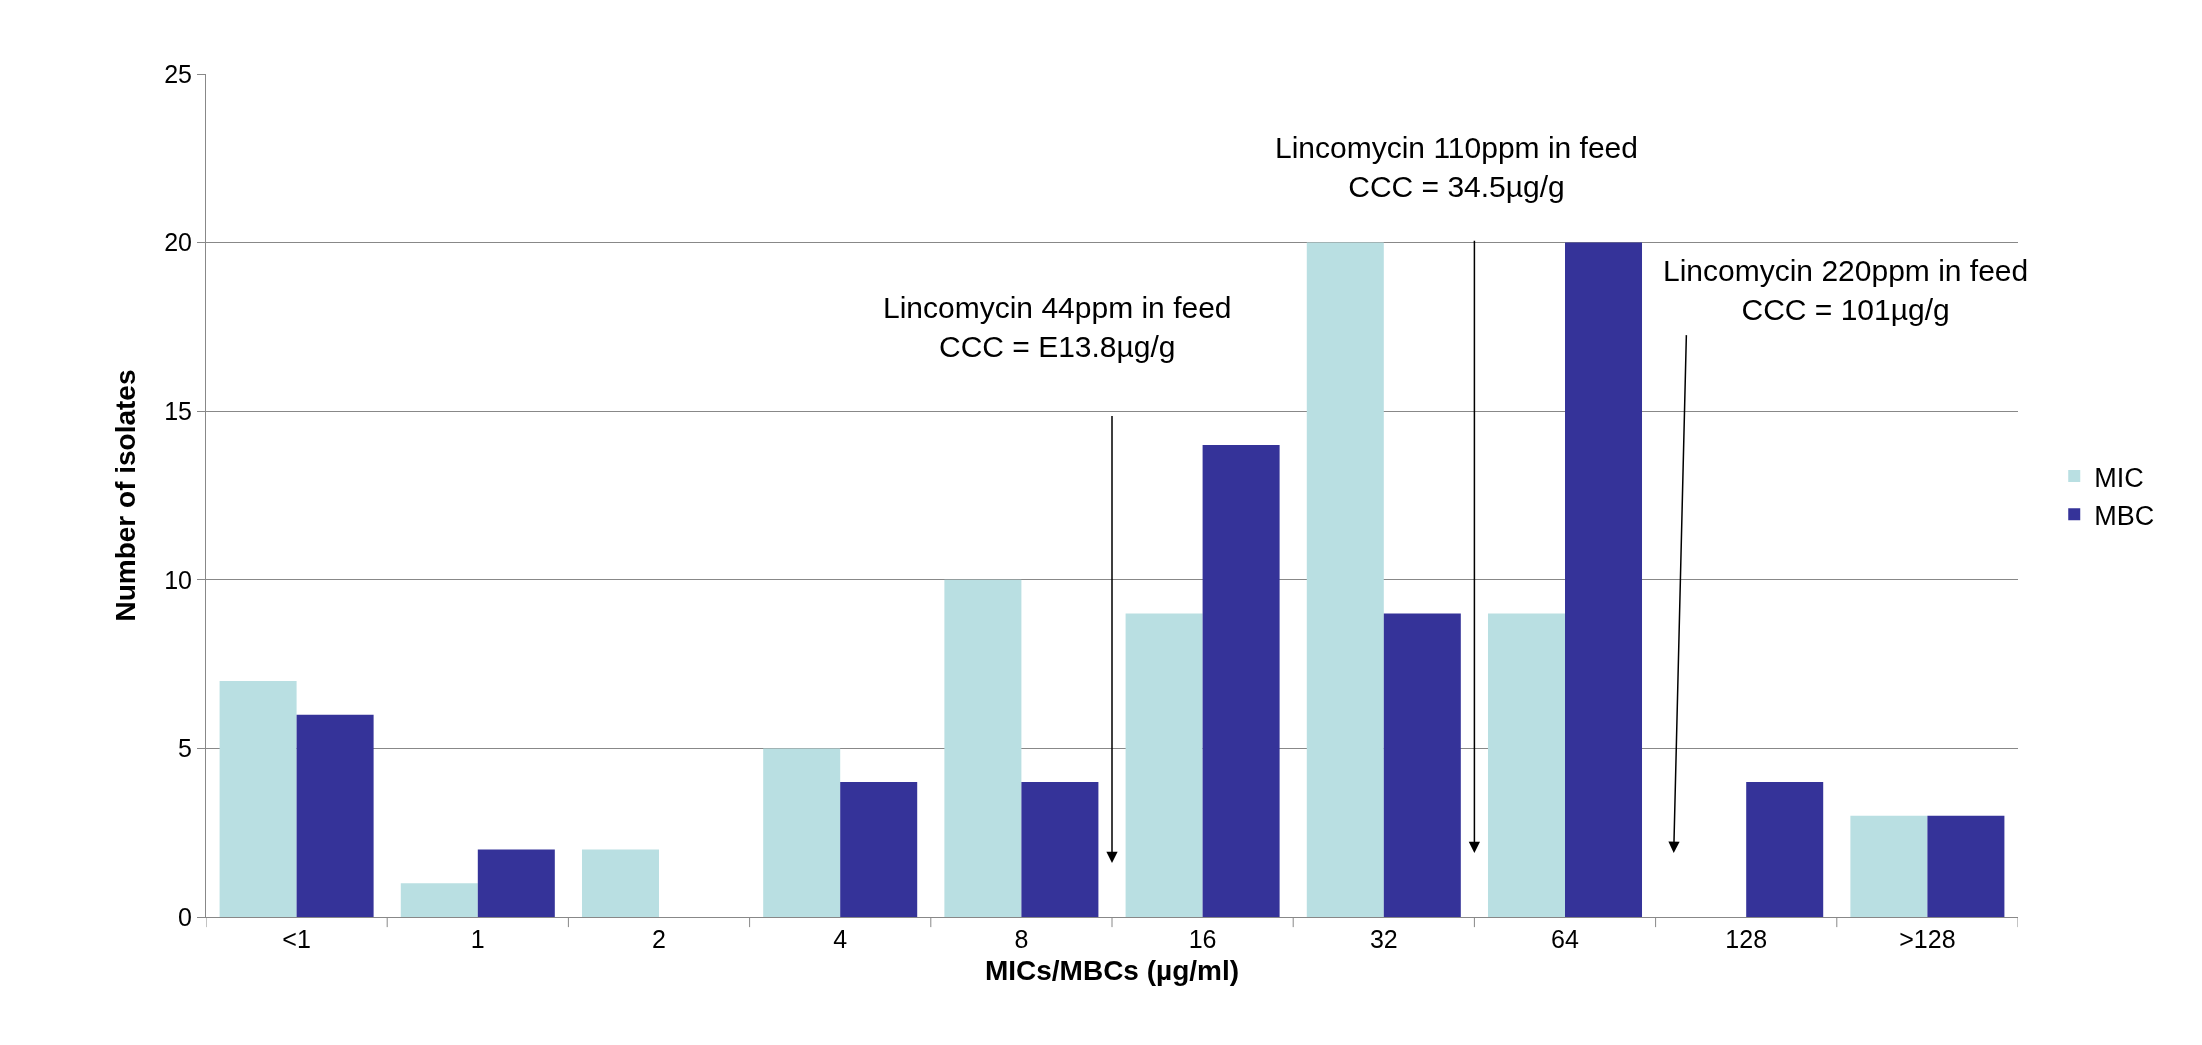 The image size is (2202, 1045). What do you see at coordinates (185, 748) in the screenshot?
I see `y-tick-label: 5` at bounding box center [185, 748].